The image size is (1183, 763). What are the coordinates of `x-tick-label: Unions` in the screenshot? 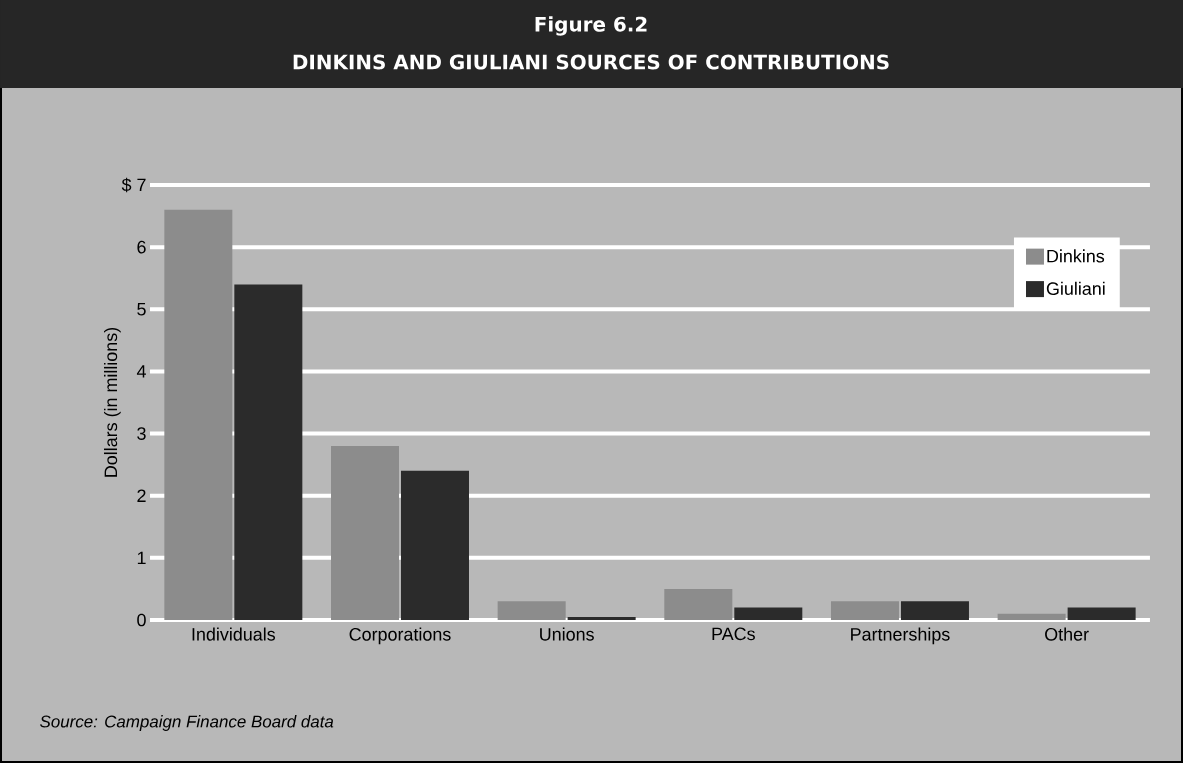 It's located at (567, 634).